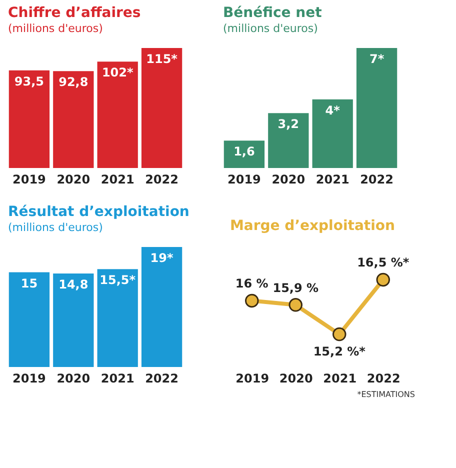 The image size is (456, 468). What do you see at coordinates (73, 285) in the screenshot?
I see `data-label: 14,8` at bounding box center [73, 285].